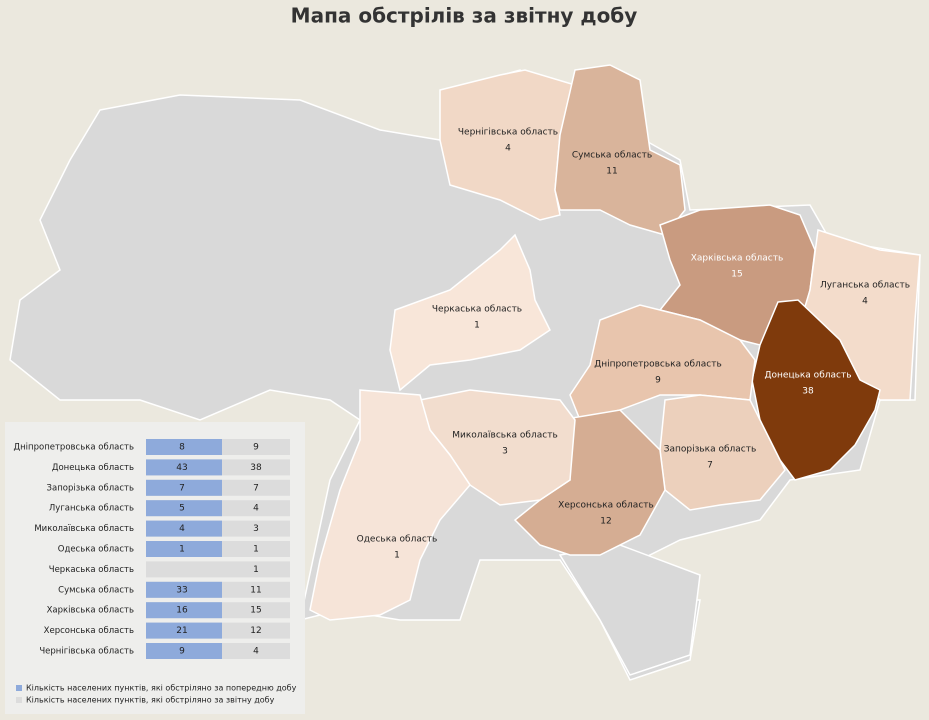 The width and height of the screenshot is (929, 720). I want to click on current-value: 11, so click(255, 590).